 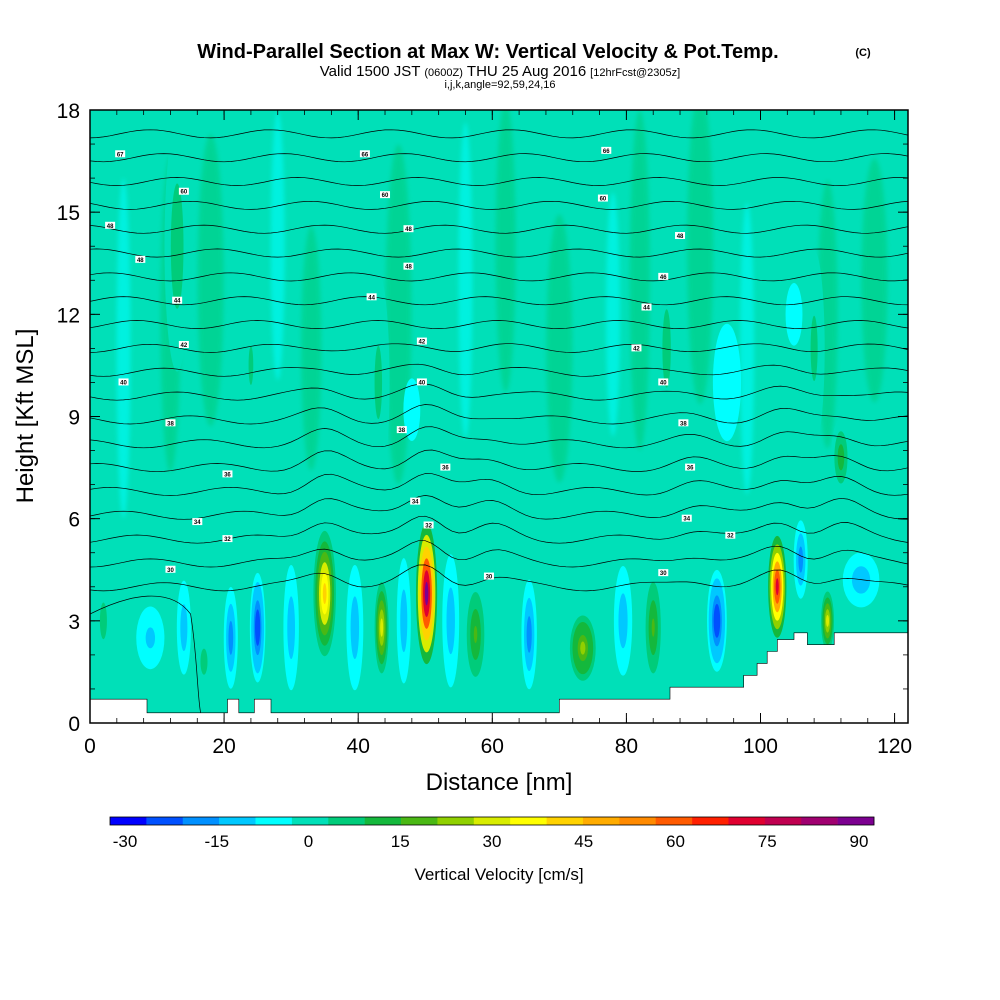 I want to click on y-tick-label: 6, so click(x=74, y=520).